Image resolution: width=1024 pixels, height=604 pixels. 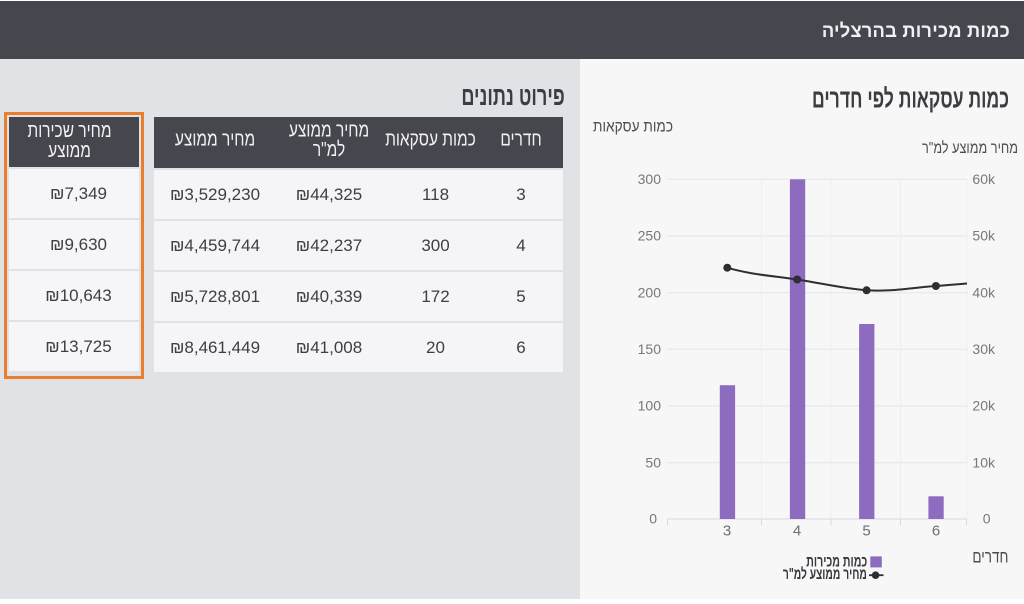 What do you see at coordinates (650, 406) in the screenshot?
I see `svg-text: 100` at bounding box center [650, 406].